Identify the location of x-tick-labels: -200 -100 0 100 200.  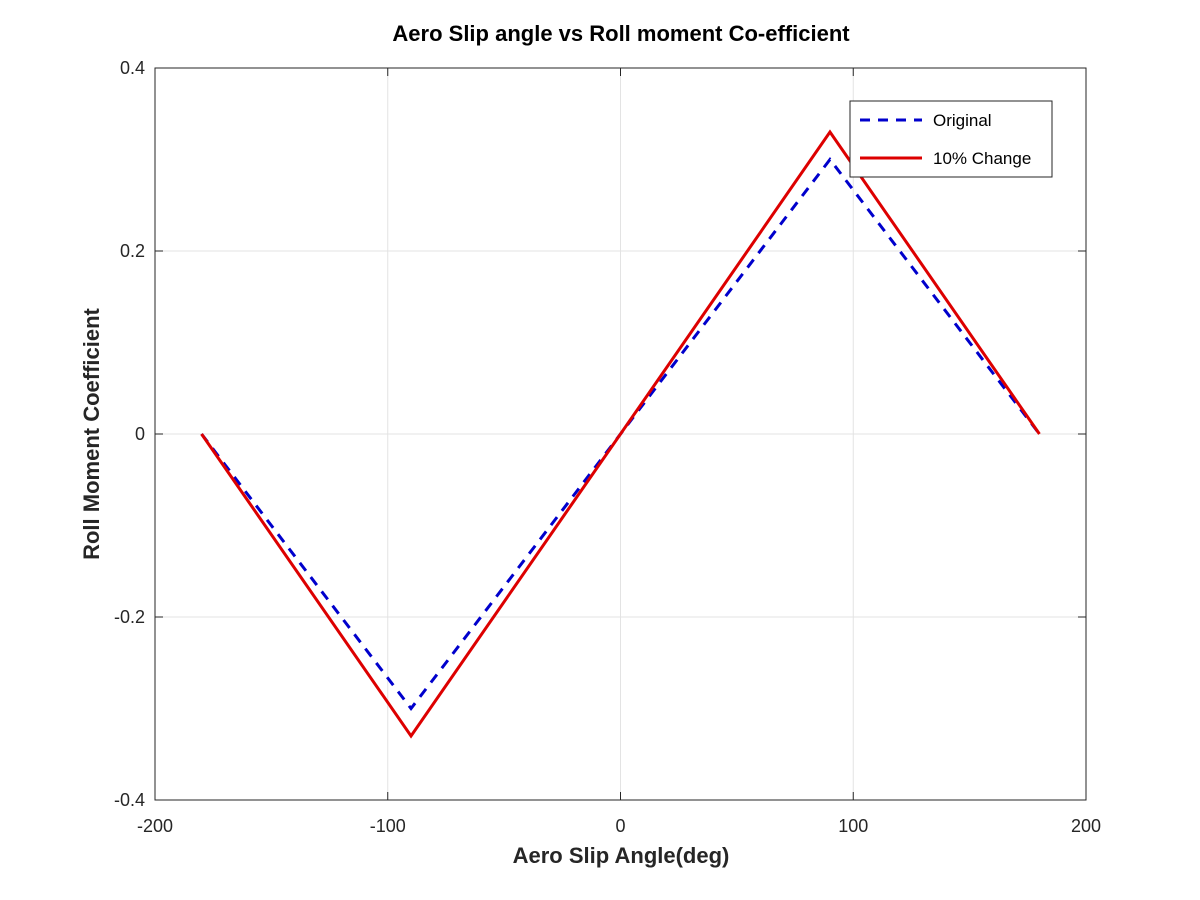
(619, 826).